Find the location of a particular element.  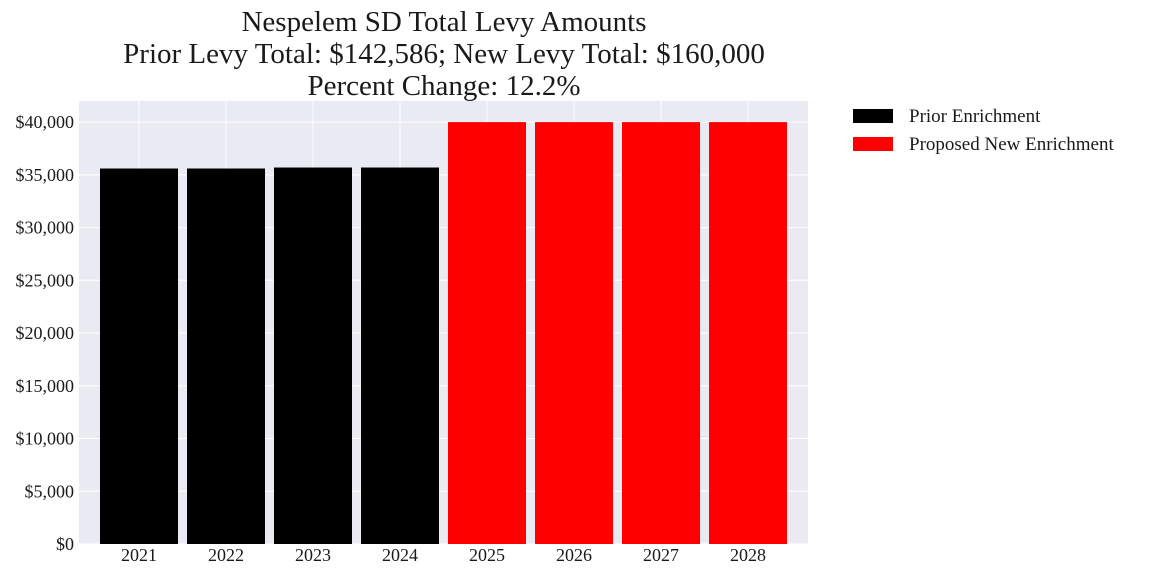

legend: Prior Enrichment Proposed New Enrichment is located at coordinates (983, 130).